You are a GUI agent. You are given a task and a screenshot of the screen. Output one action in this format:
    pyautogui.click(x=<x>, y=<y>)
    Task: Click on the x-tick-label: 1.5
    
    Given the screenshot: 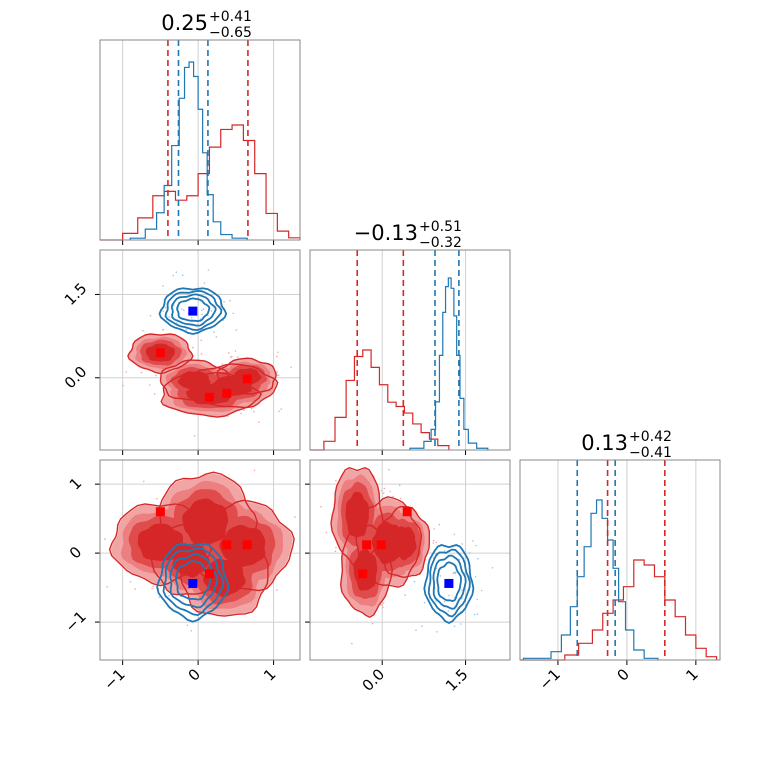 What is the action you would take?
    pyautogui.click(x=457, y=680)
    